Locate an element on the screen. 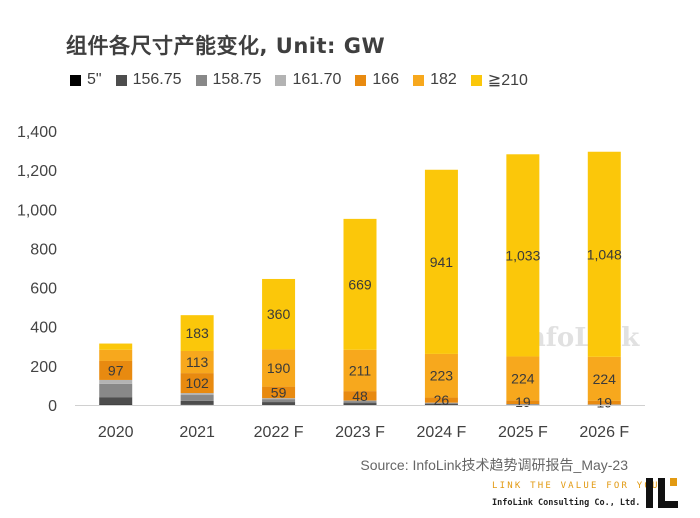 The height and width of the screenshot is (518, 700). data-label: 1,033 is located at coordinates (522, 255).